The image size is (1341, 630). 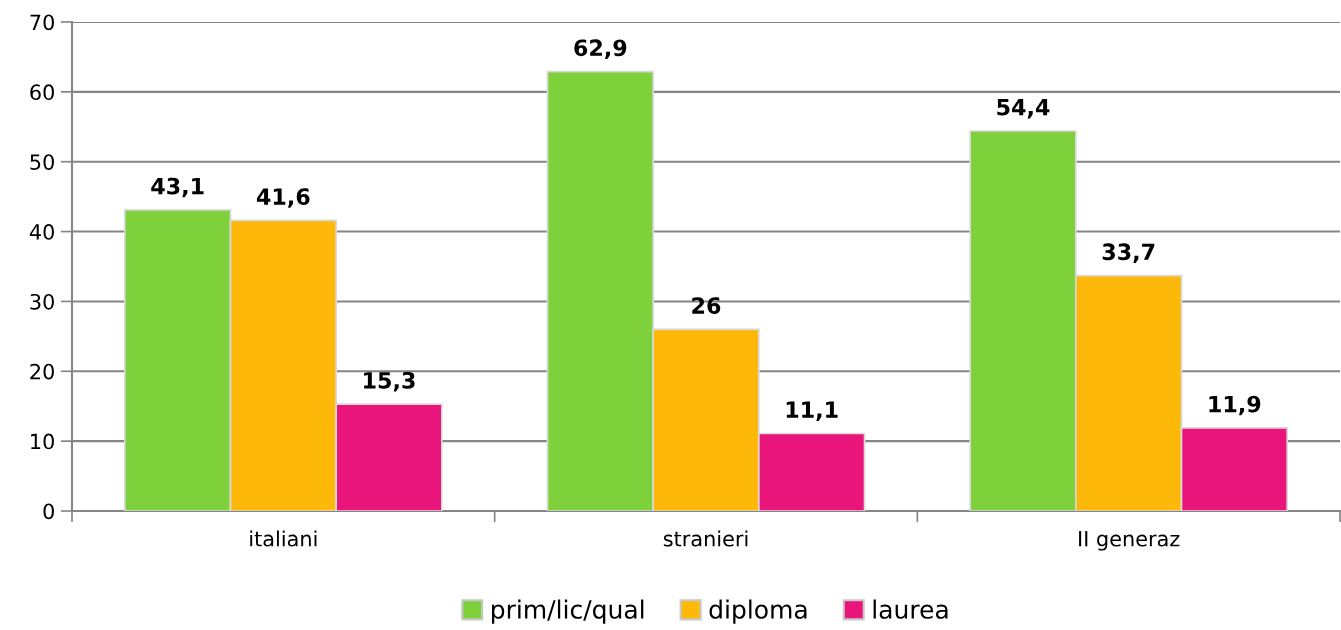 I want to click on data-label: 33,7, so click(x=1128, y=253).